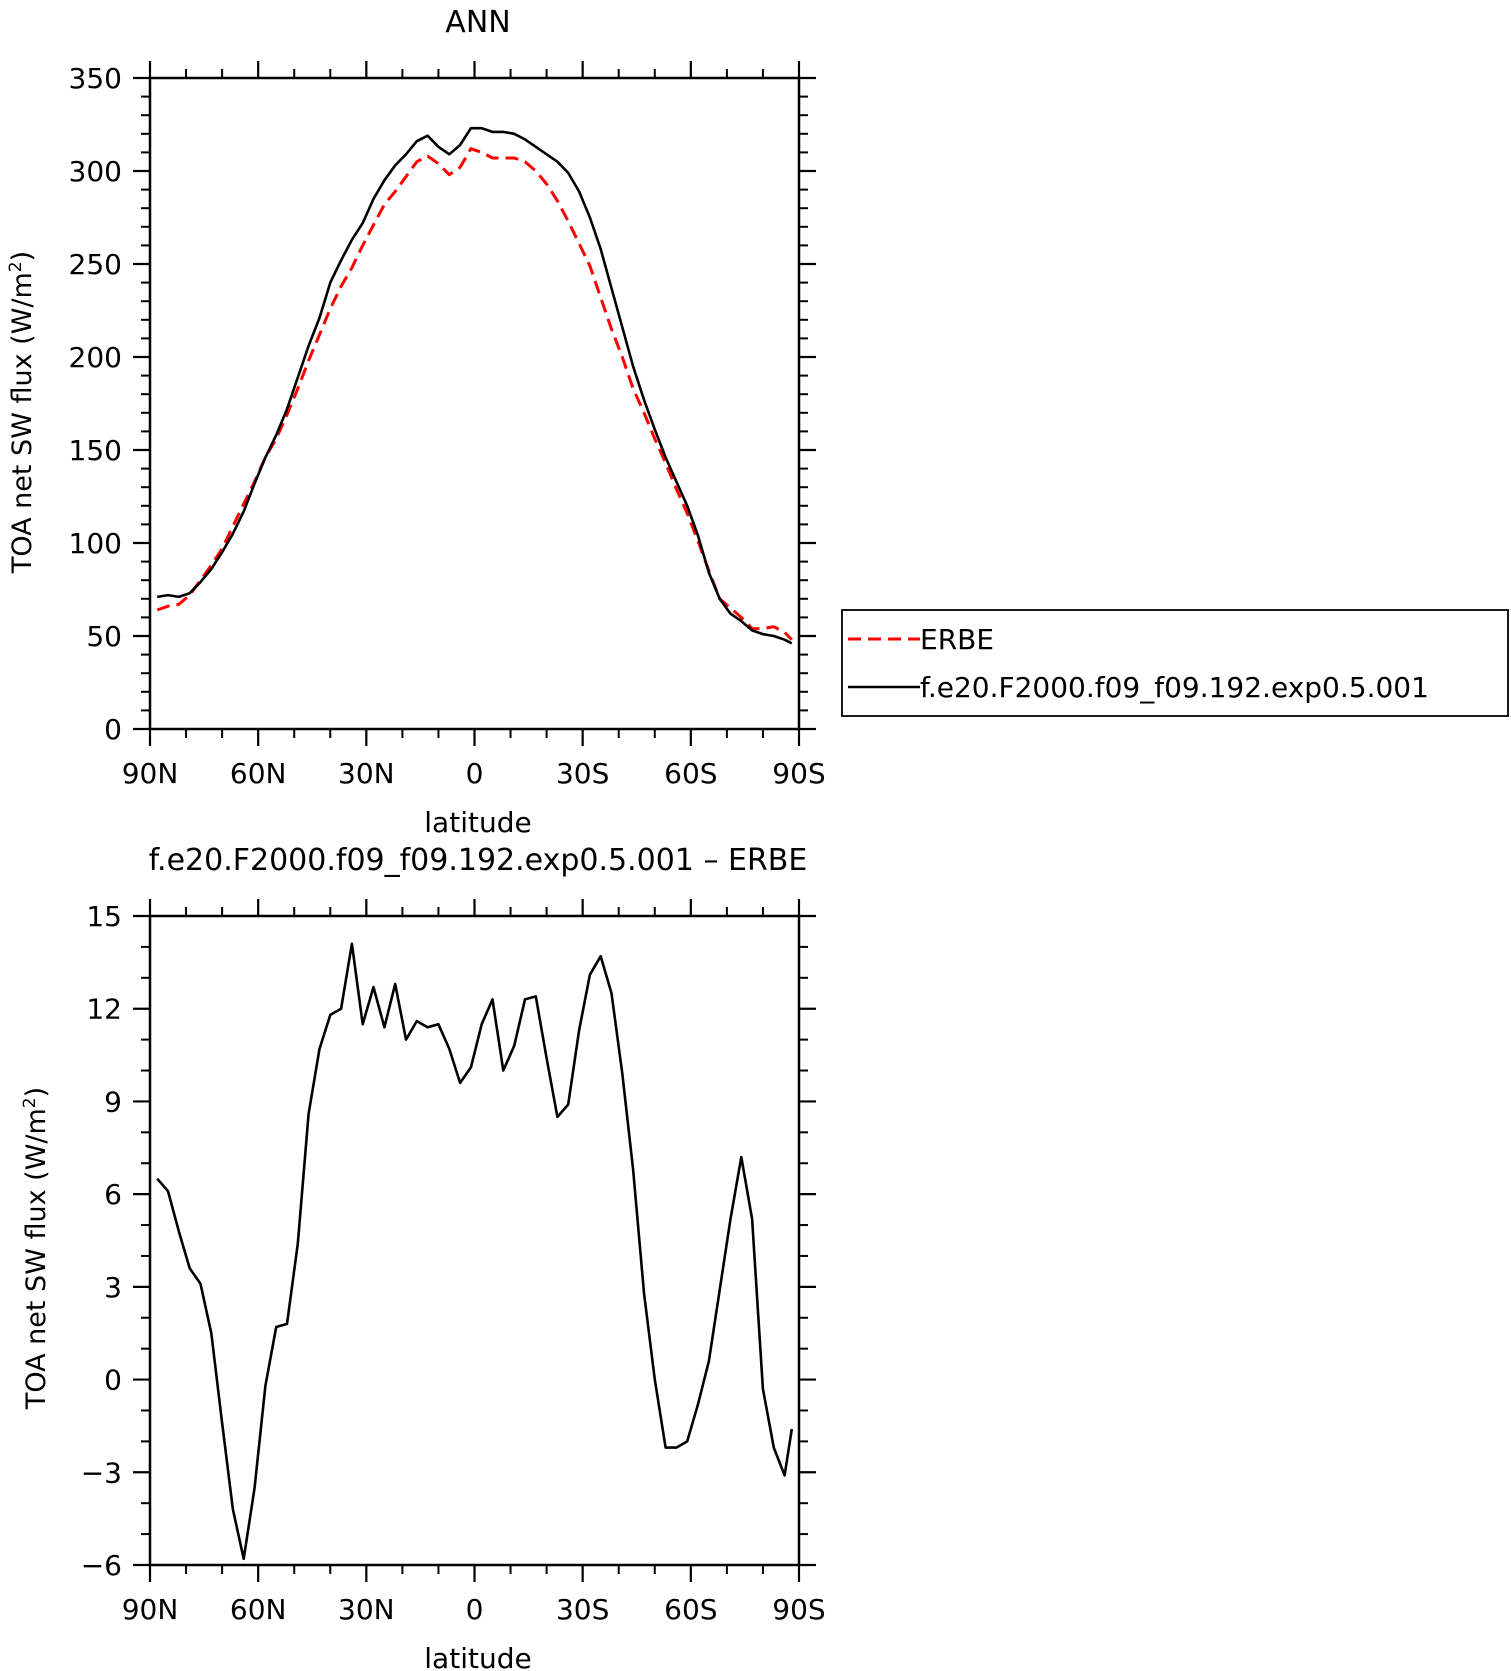 This screenshot has height=1671, width=1511. I want to click on bottom-y-tick-label: 9, so click(113, 1101).